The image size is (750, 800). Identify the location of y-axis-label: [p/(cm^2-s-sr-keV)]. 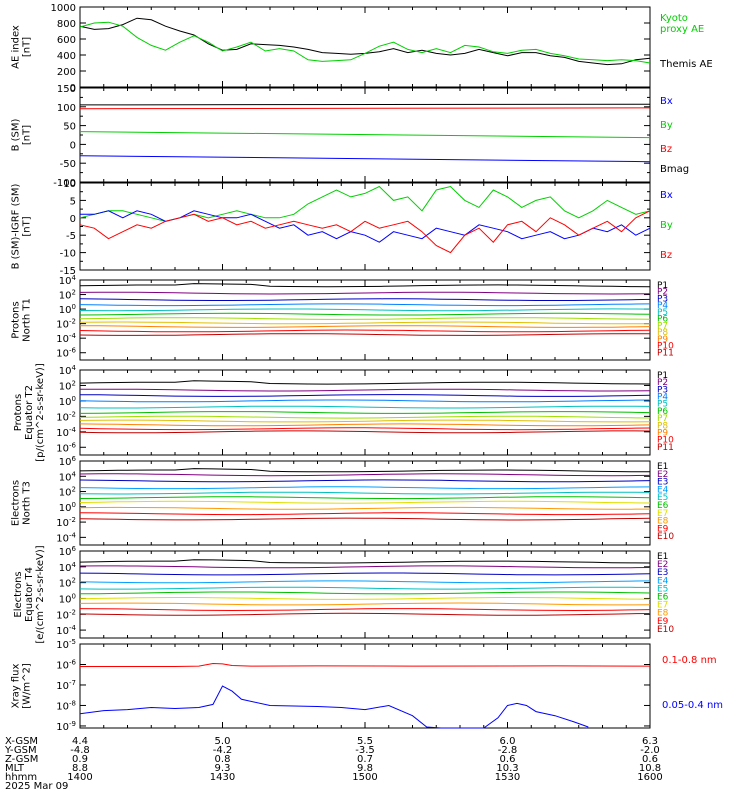
(40, 412).